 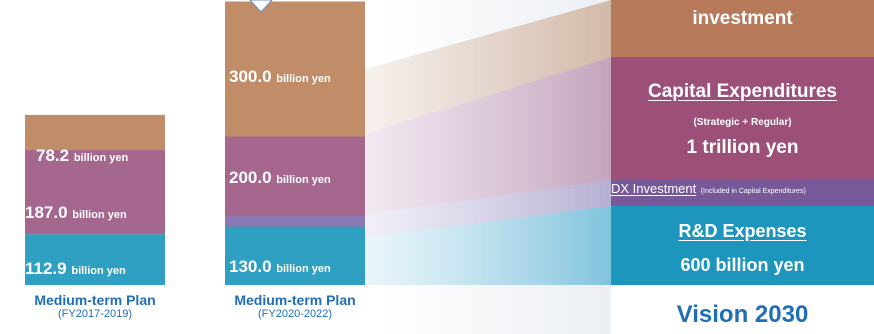 I want to click on category-period: (FY2017-2019), so click(x=95, y=314).